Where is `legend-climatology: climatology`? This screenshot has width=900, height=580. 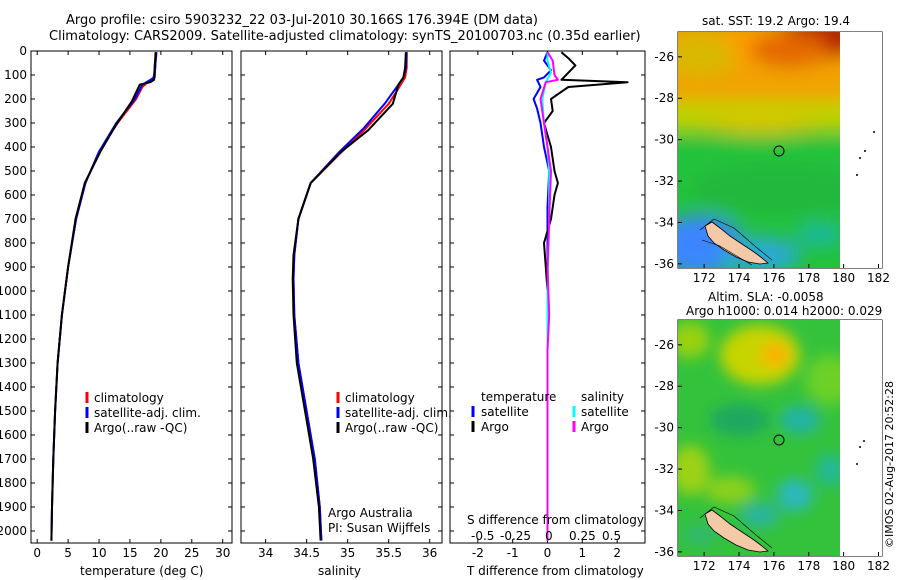
legend-climatology: climatology is located at coordinates (129, 398).